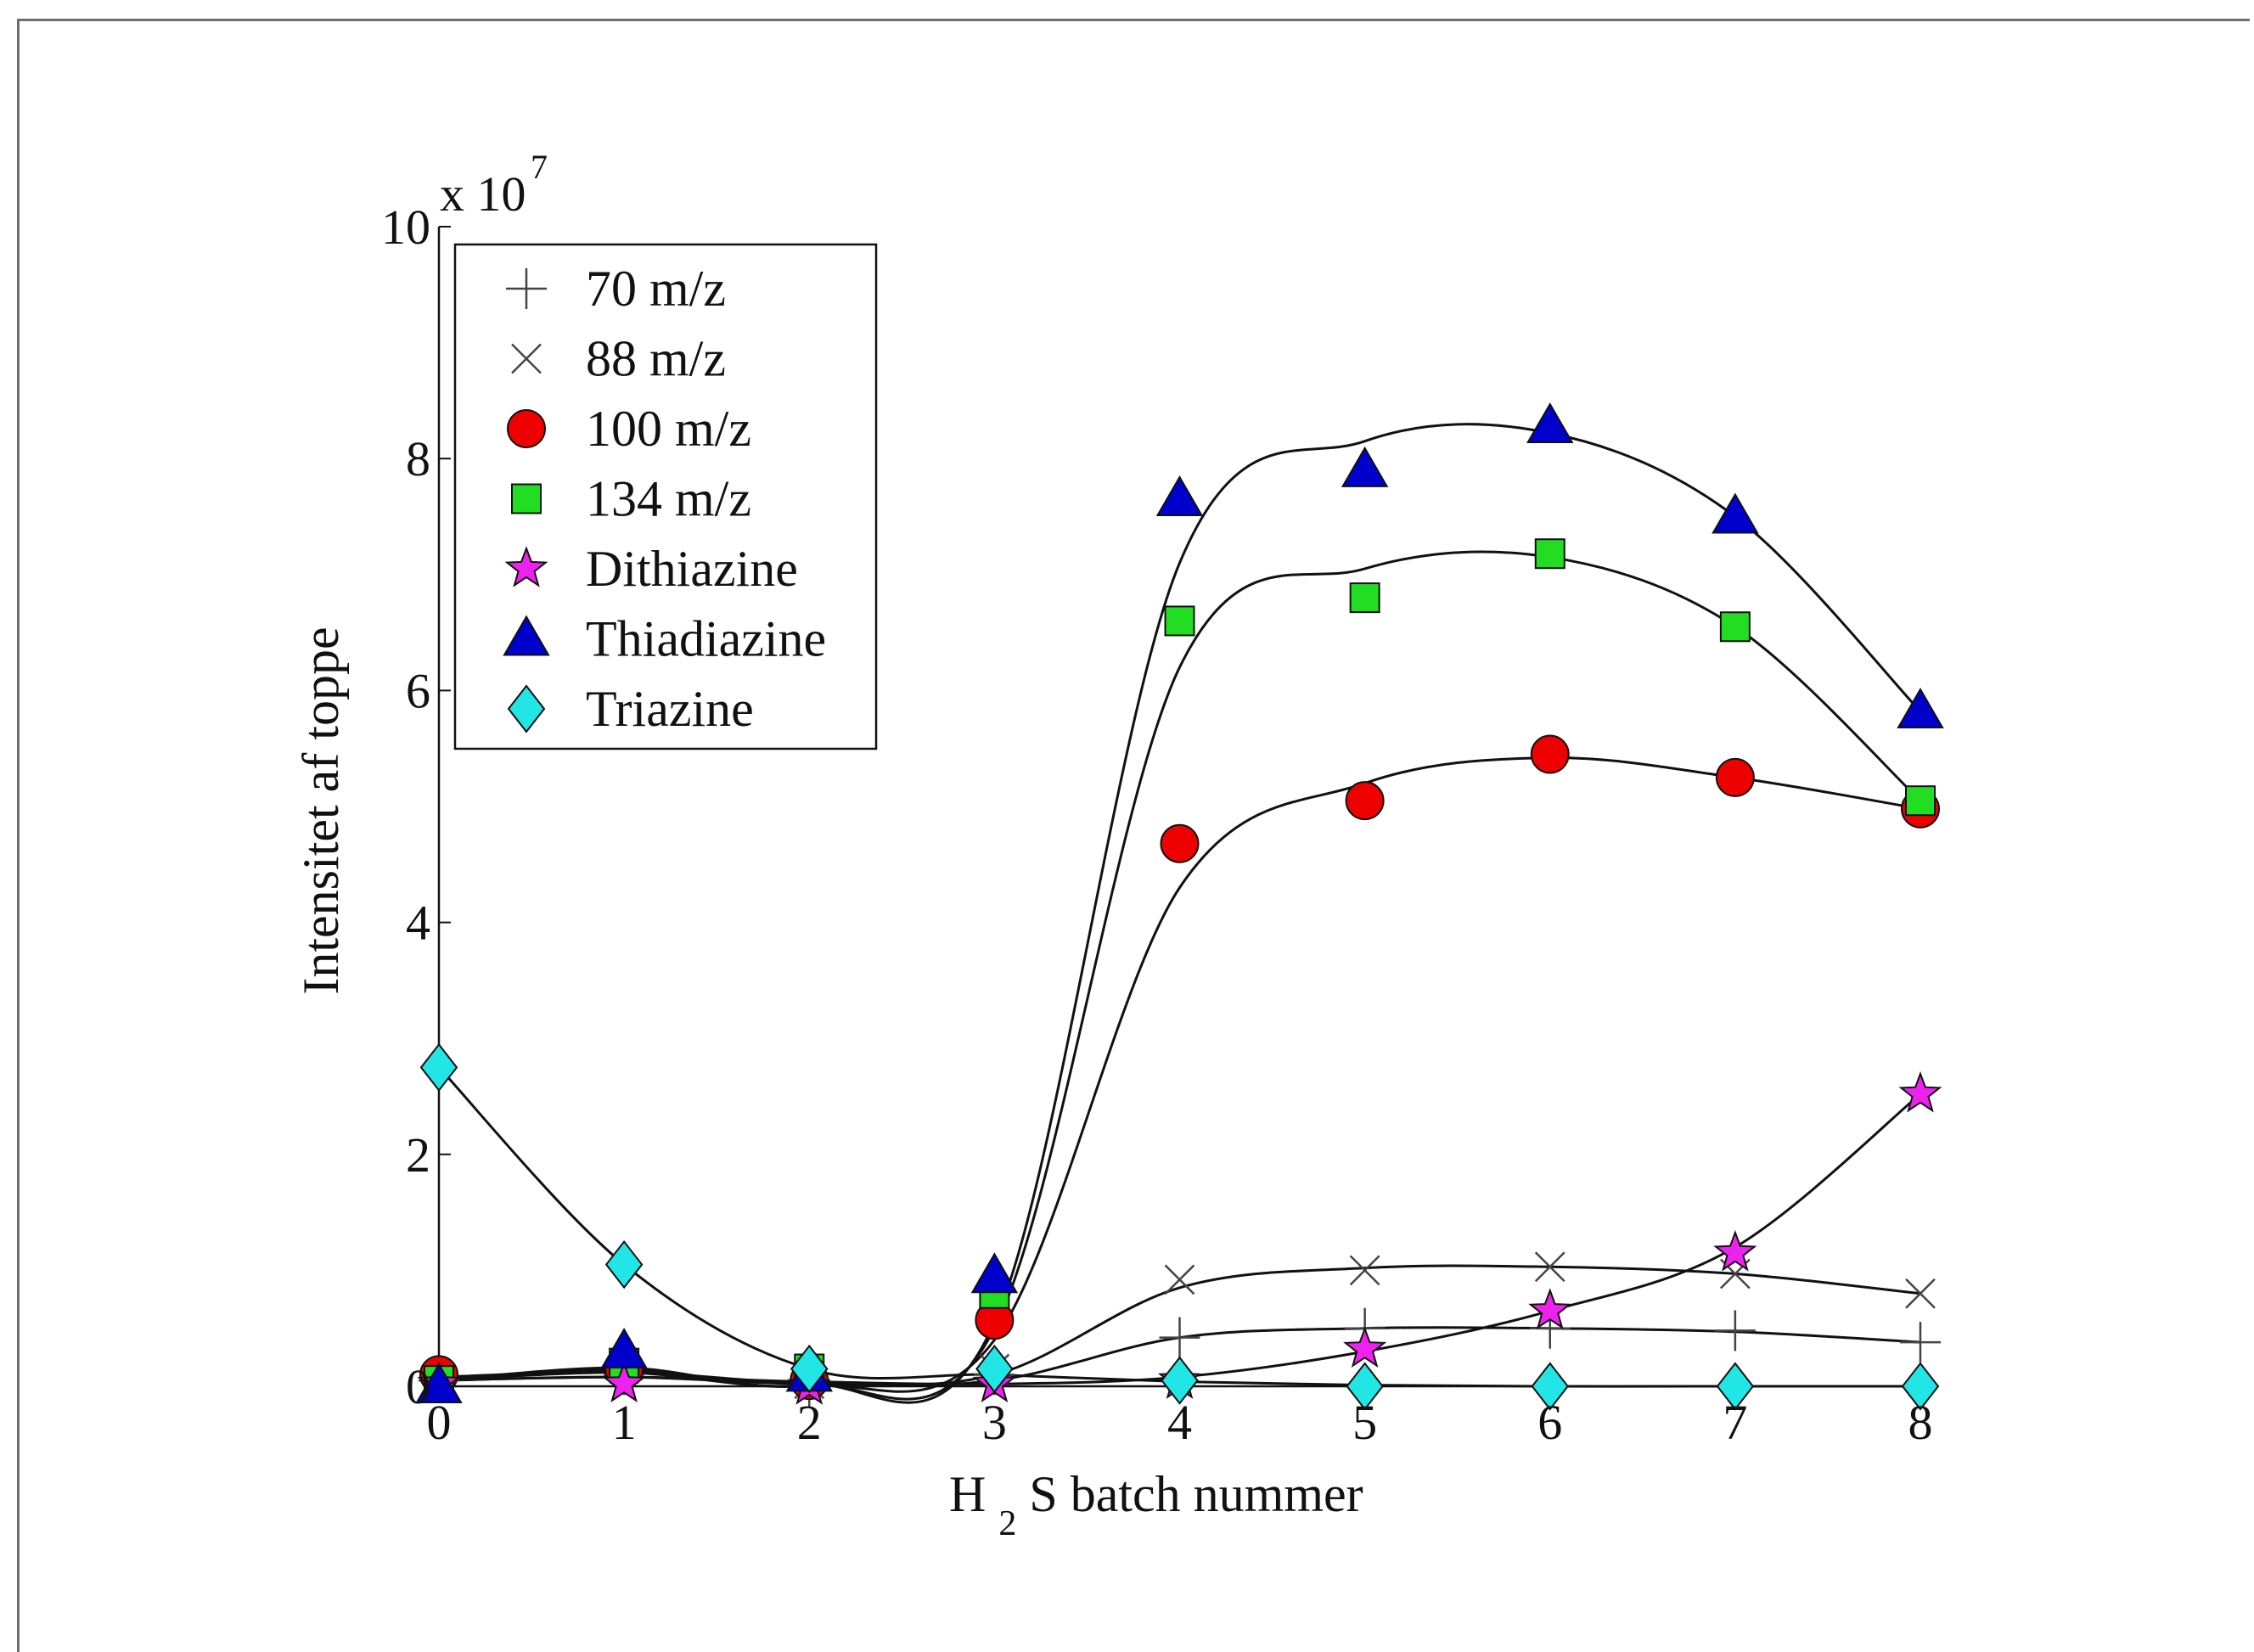 This screenshot has width=2254, height=1652. I want to click on y-multiplier-base: x 10, so click(483, 194).